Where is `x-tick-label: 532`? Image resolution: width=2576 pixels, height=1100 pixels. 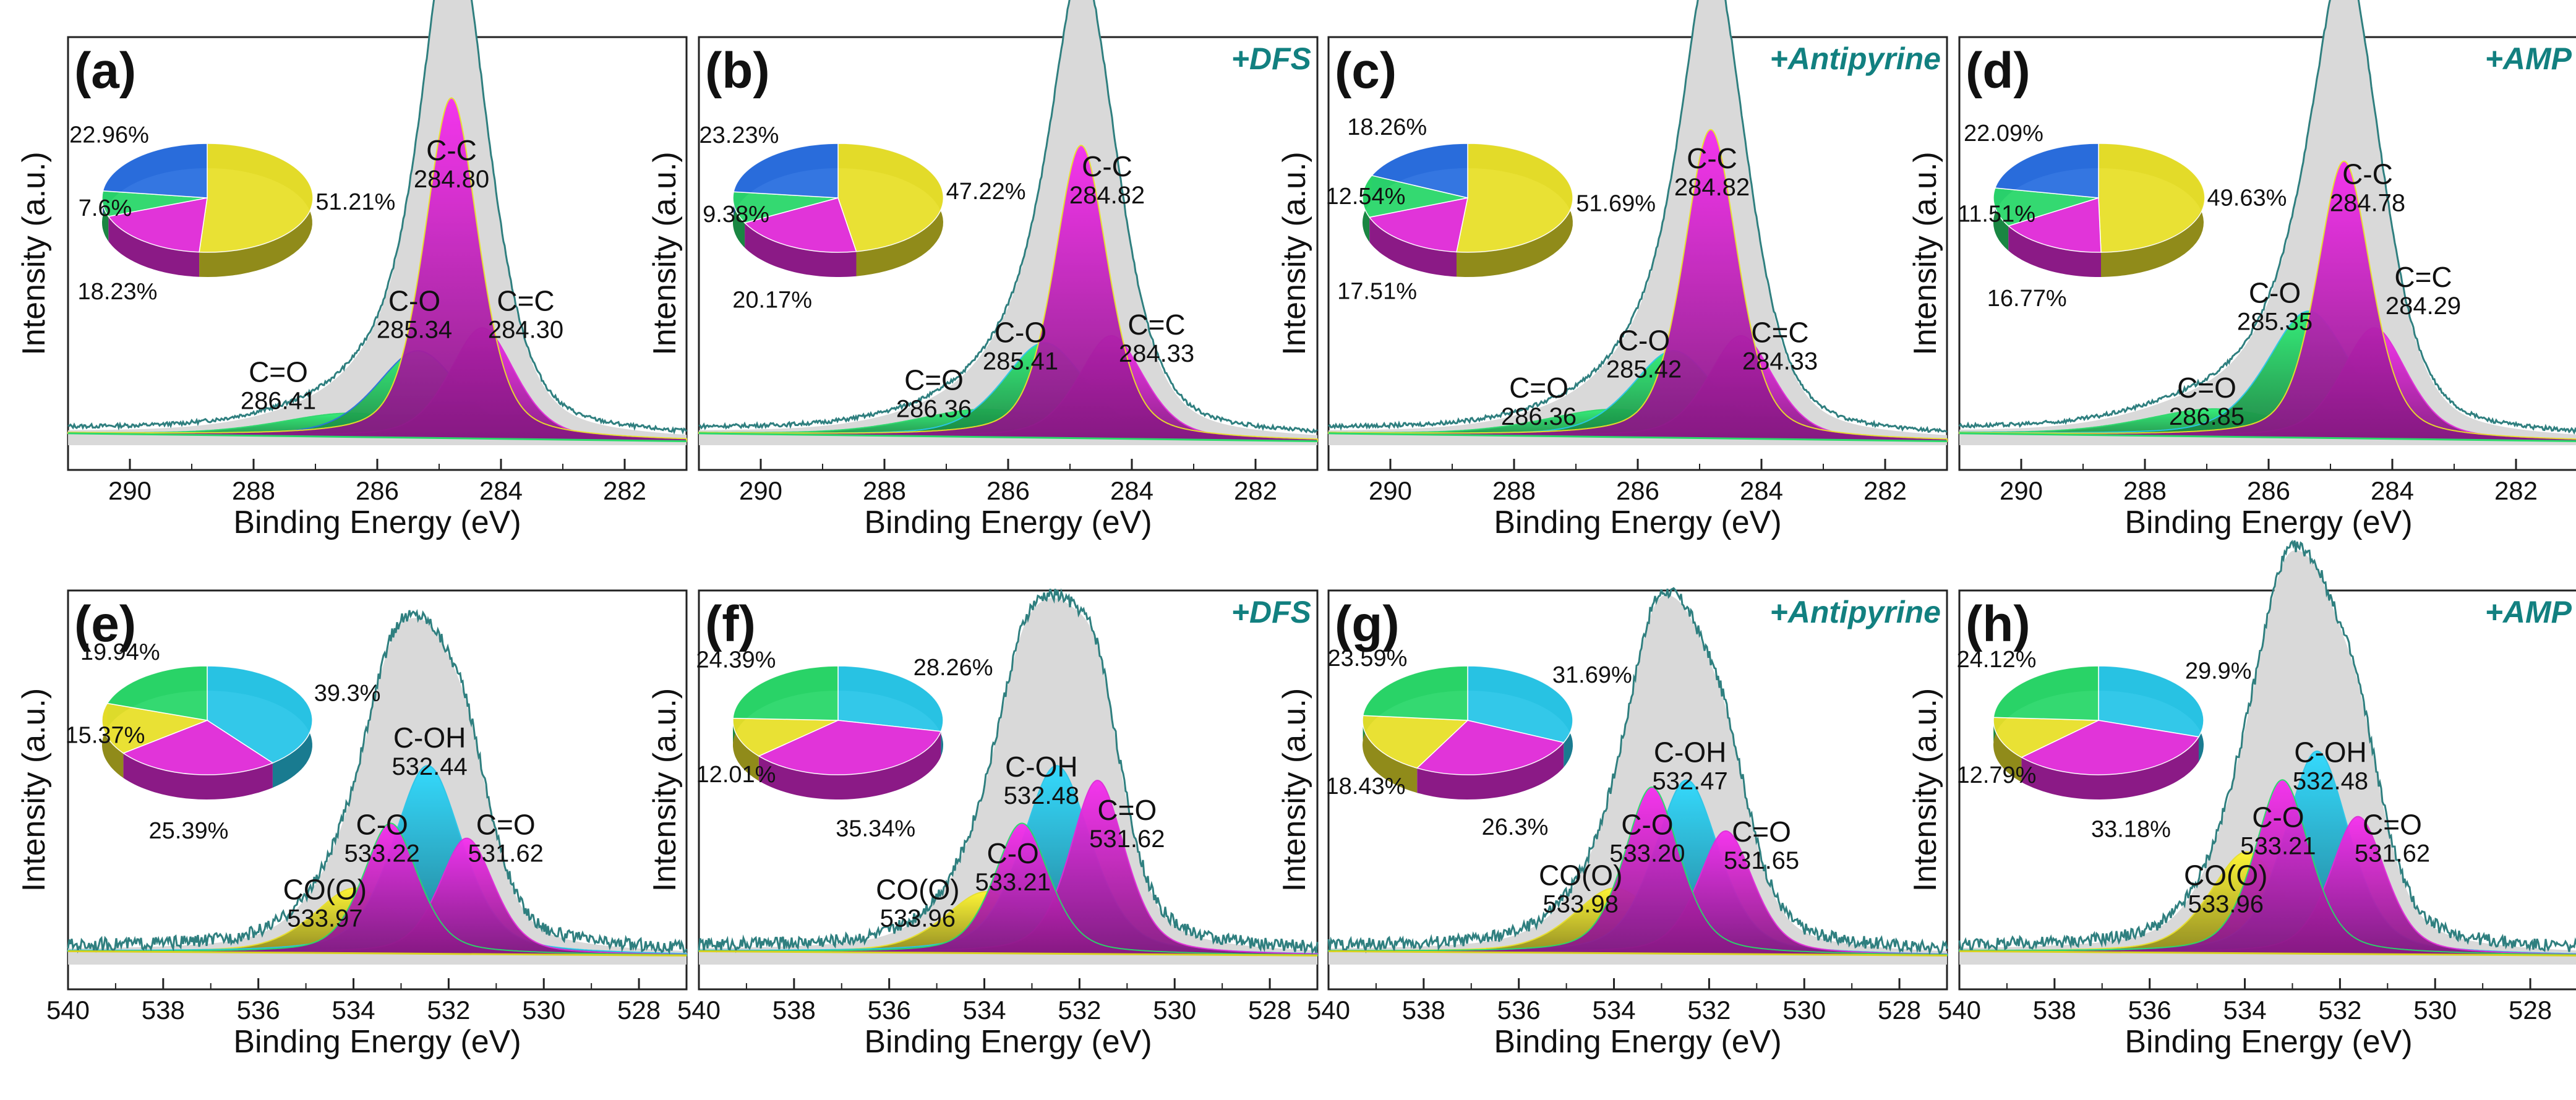 x-tick-label: 532 is located at coordinates (2339, 1010).